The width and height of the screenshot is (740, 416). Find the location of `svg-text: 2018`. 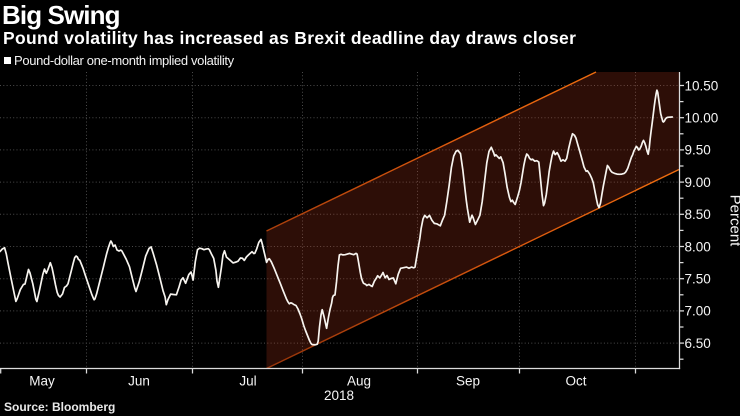

svg-text: 2018 is located at coordinates (339, 395).